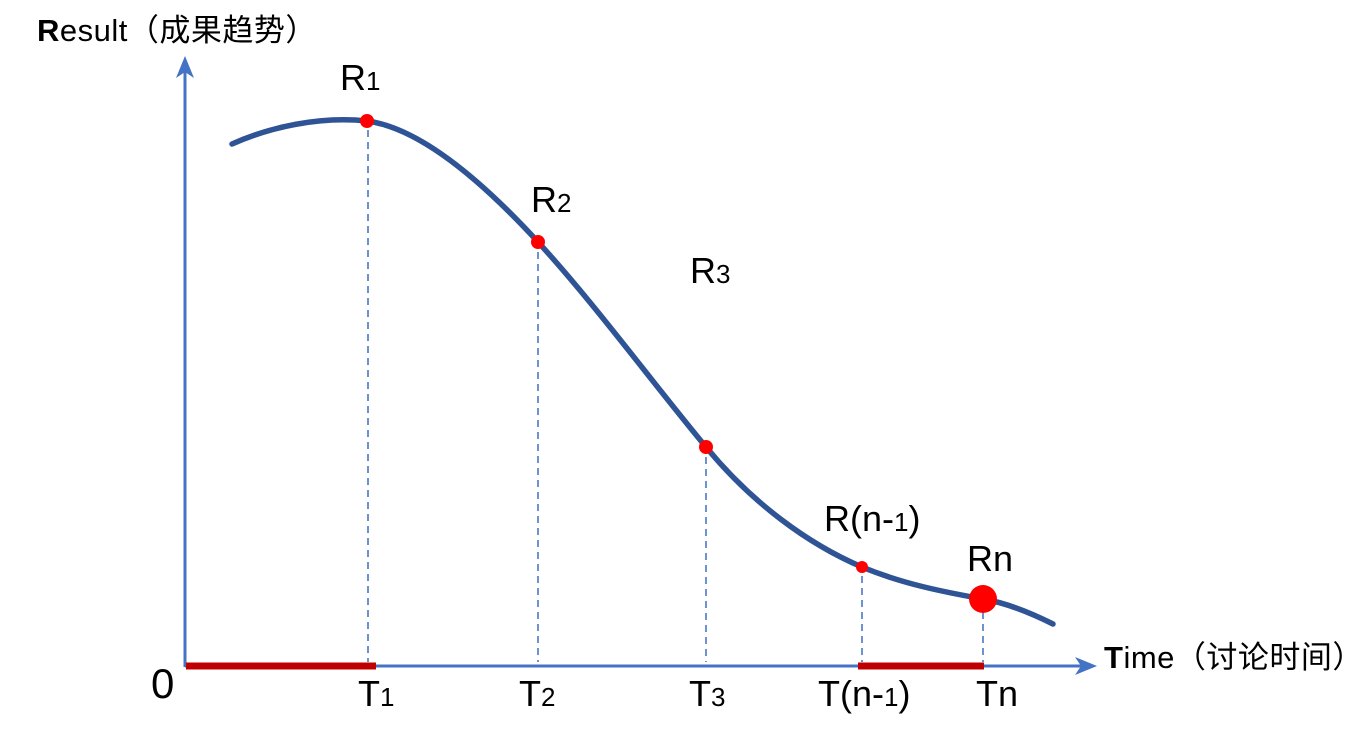 This screenshot has height=735, width=1361. What do you see at coordinates (369, 693) in the screenshot?
I see `tick-label-t1-main: T` at bounding box center [369, 693].